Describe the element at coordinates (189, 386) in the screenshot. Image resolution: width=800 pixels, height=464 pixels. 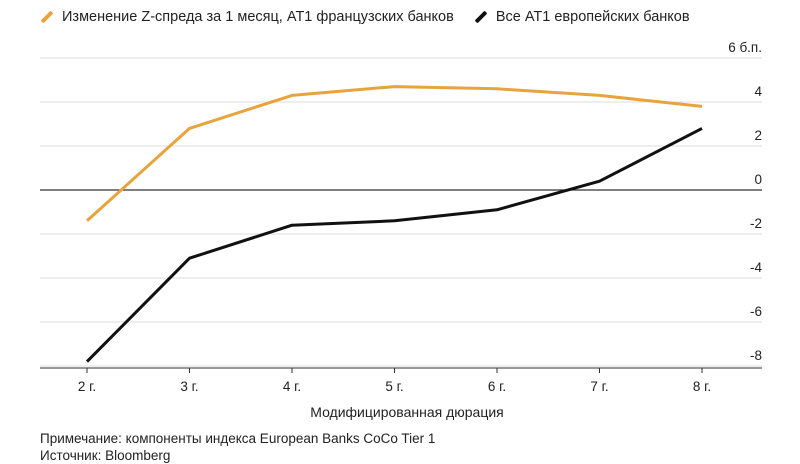
I see `x-tick-label: 3 г.` at that location.